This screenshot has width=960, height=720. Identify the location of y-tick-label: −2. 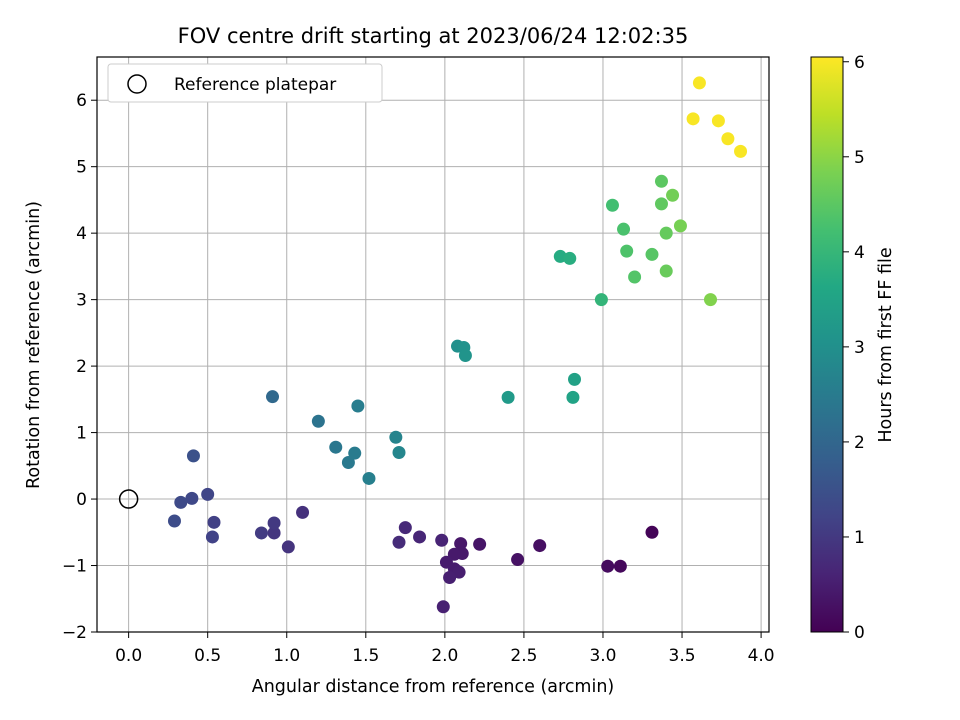
(74, 633).